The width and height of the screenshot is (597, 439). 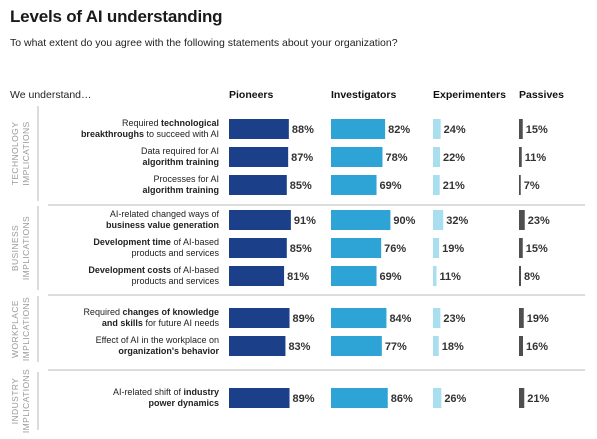 I want to click on value-label: 16%, so click(x=537, y=347).